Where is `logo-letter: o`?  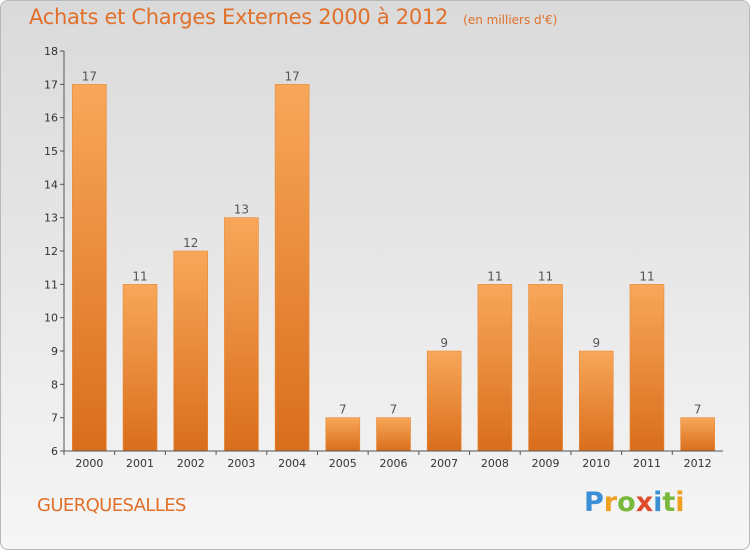 logo-letter: o is located at coordinates (626, 502).